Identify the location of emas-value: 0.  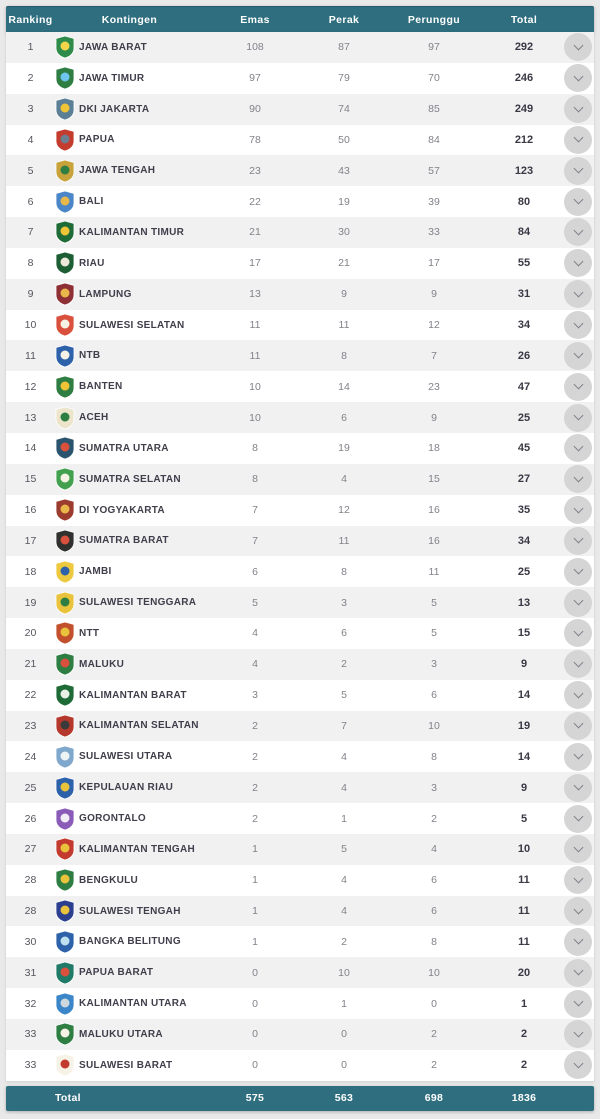
(255, 1065).